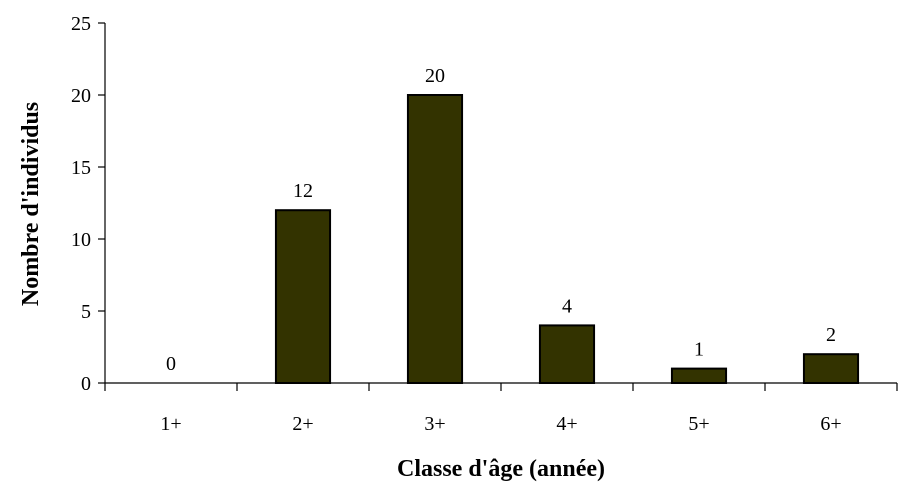 The width and height of the screenshot is (904, 497). I want to click on data-label-6+: 2, so click(831, 335).